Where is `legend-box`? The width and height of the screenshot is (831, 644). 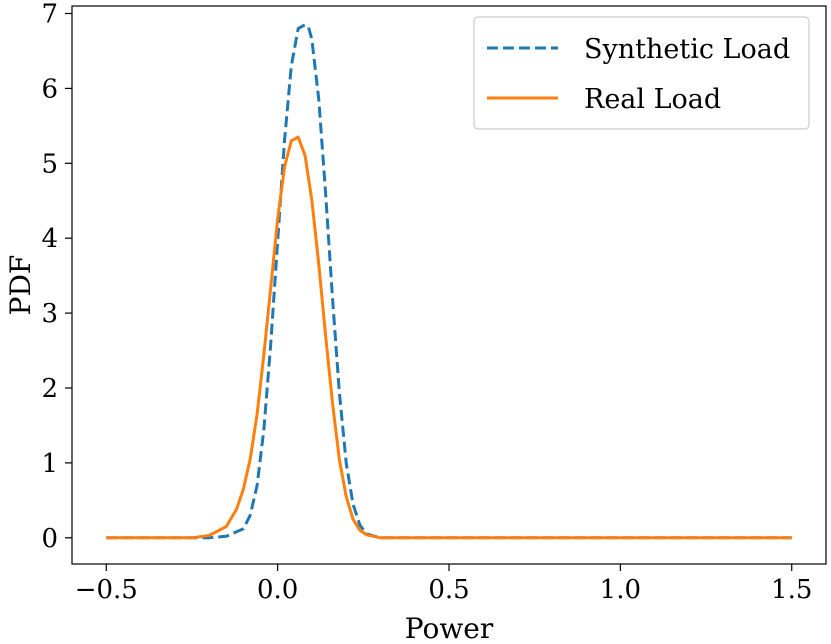
legend-box is located at coordinates (641, 73).